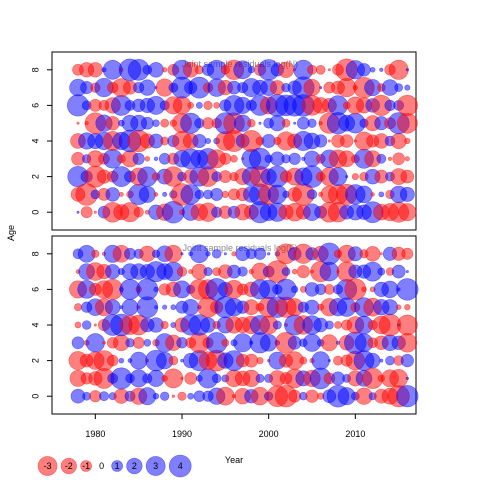 Image resolution: width=480 pixels, height=480 pixels. Describe the element at coordinates (35, 176) in the screenshot. I see `y-tick-label: 2` at that location.